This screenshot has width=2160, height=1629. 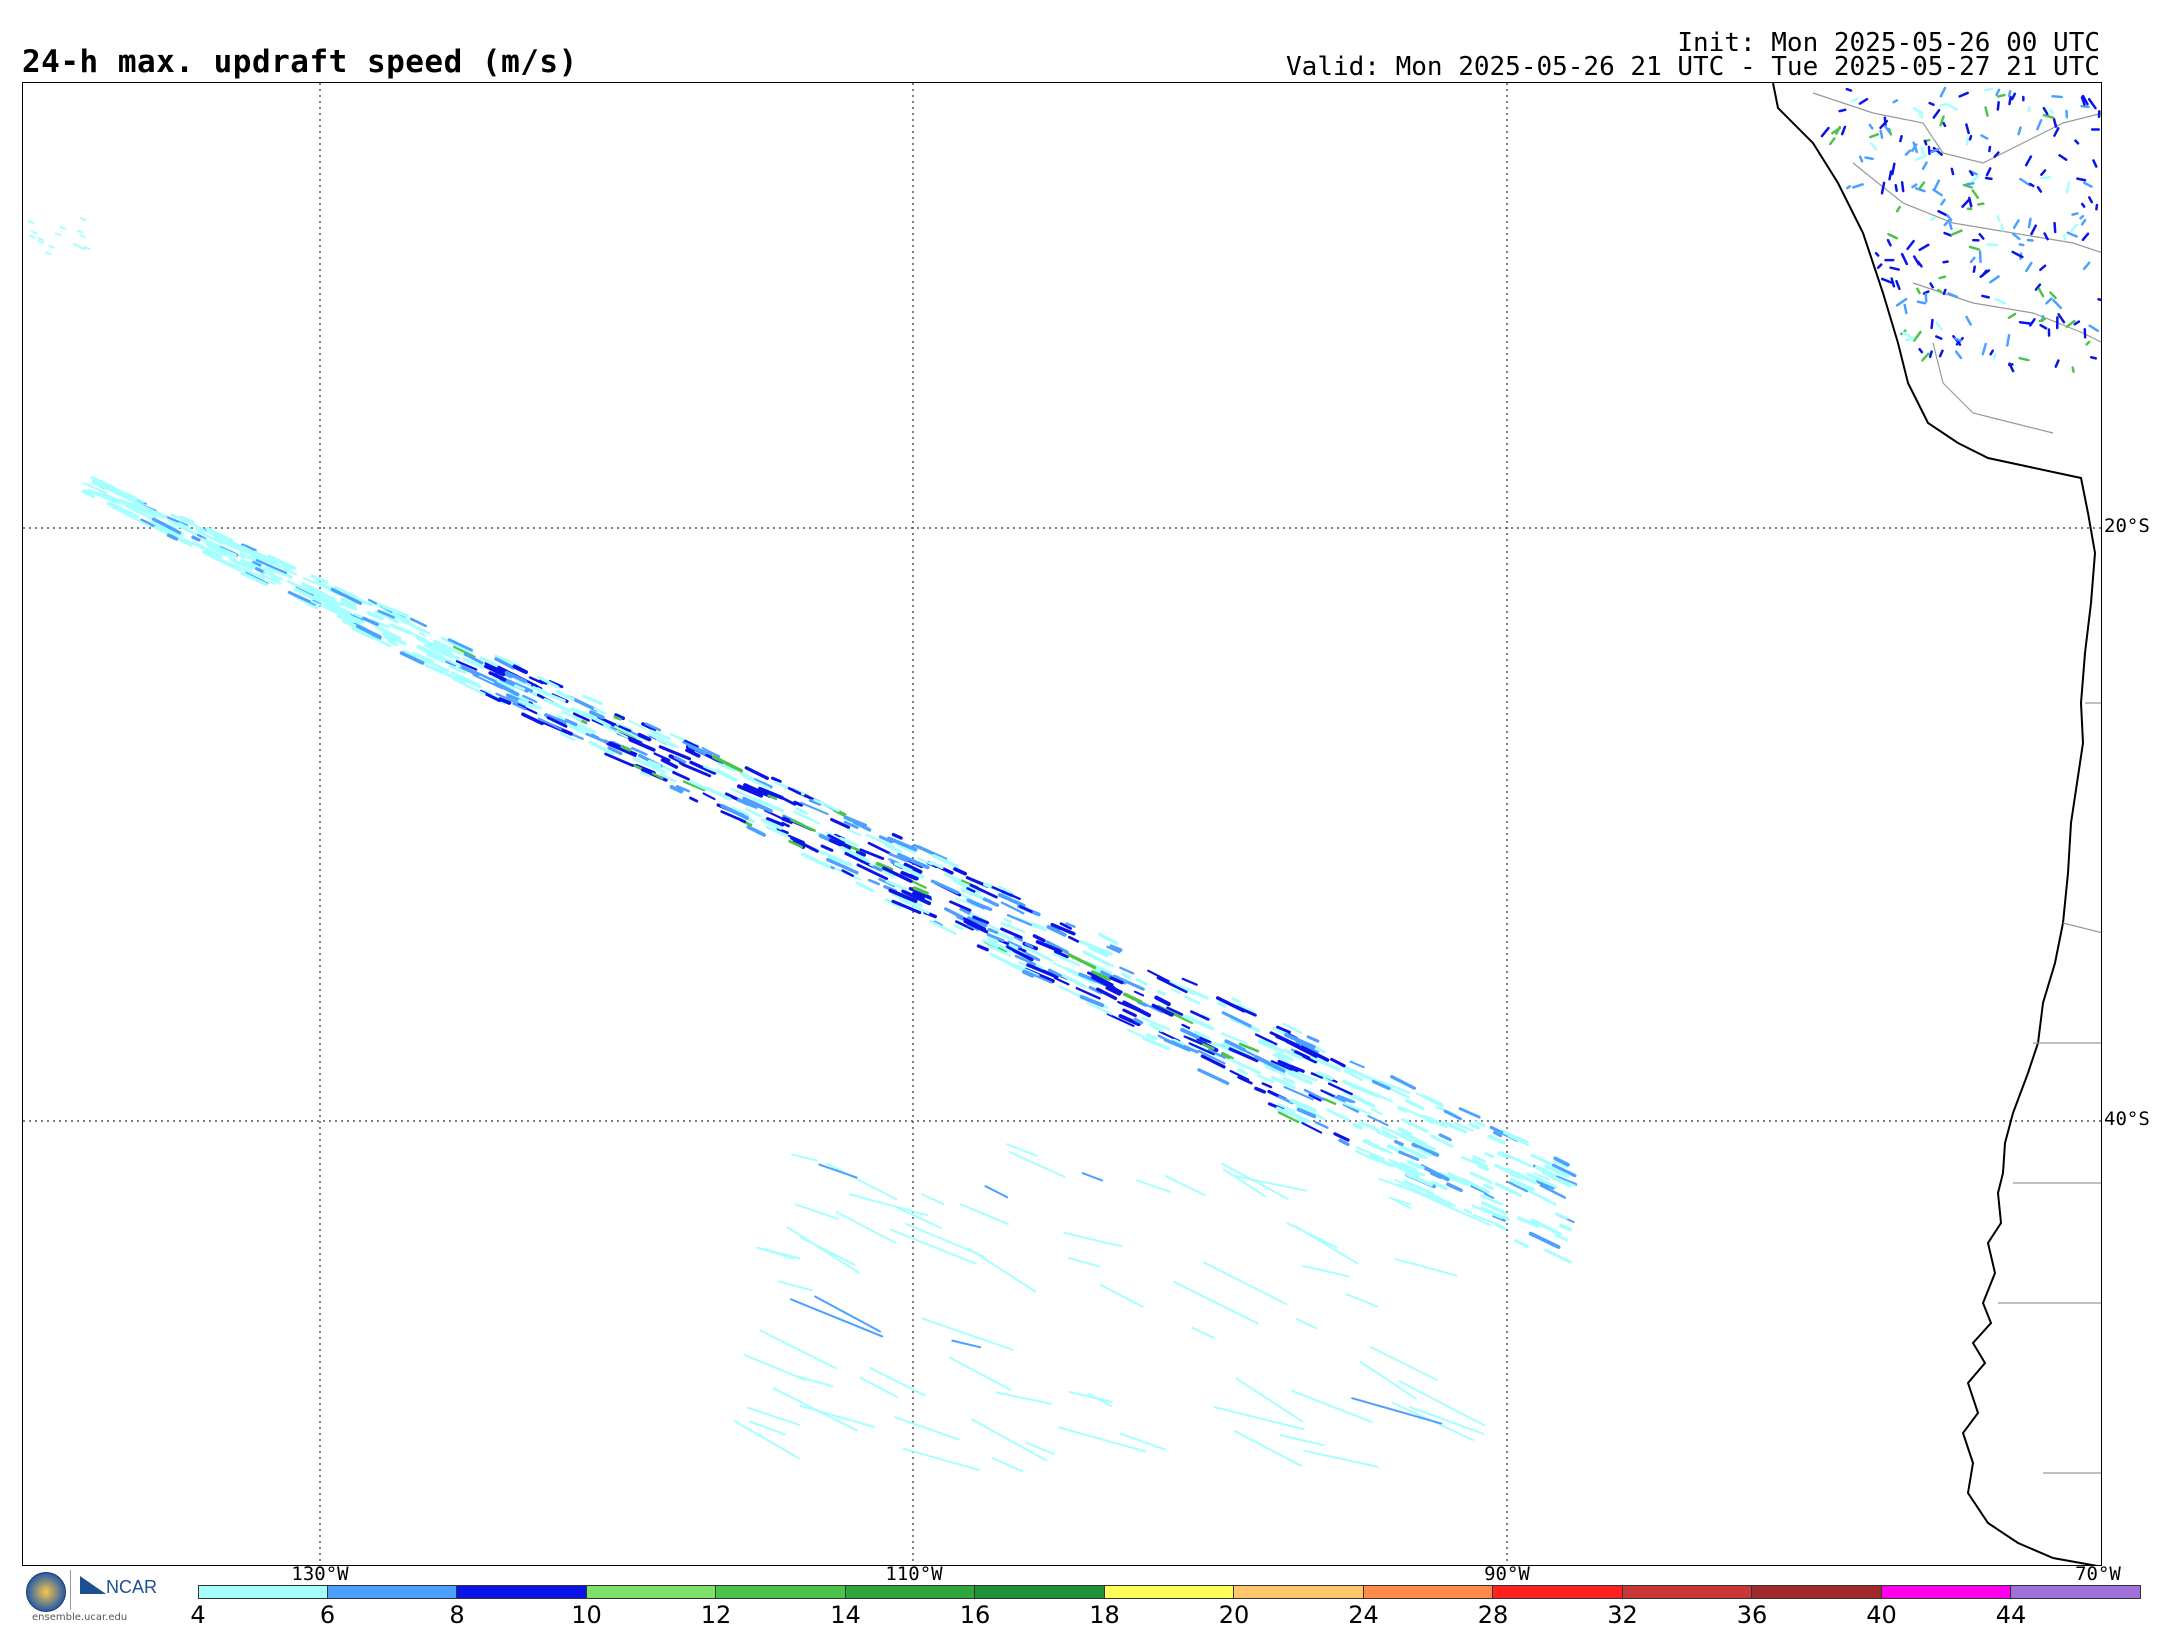 What do you see at coordinates (1363, 1615) in the screenshot?
I see `colorbar-tick-label: 24` at bounding box center [1363, 1615].